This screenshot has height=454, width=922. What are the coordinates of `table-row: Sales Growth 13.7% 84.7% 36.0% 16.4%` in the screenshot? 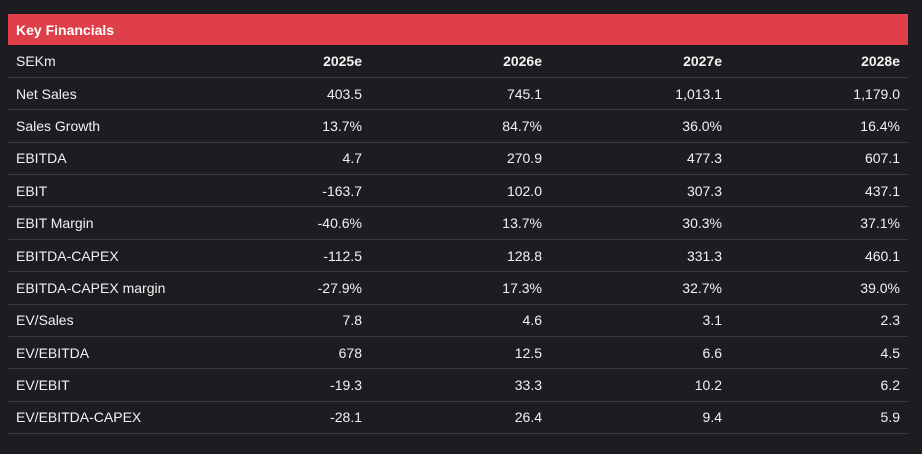 It's located at (458, 126).